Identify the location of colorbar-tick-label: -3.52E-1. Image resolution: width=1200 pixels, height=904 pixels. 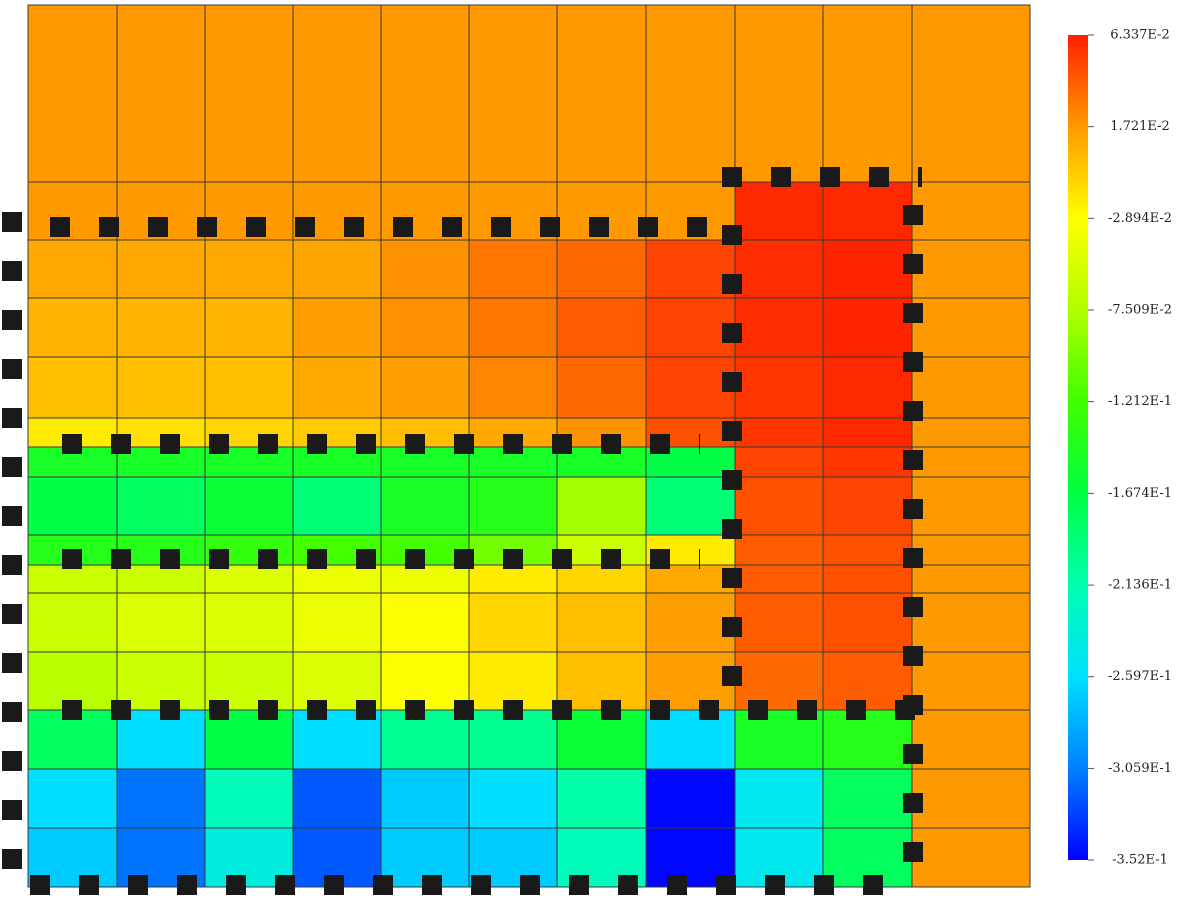
(1140, 860).